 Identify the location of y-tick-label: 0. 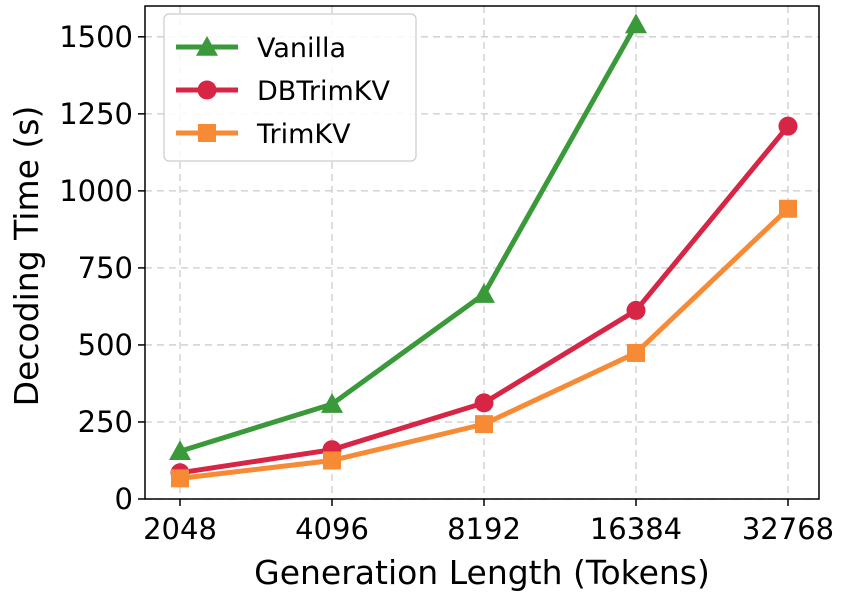
(124, 499).